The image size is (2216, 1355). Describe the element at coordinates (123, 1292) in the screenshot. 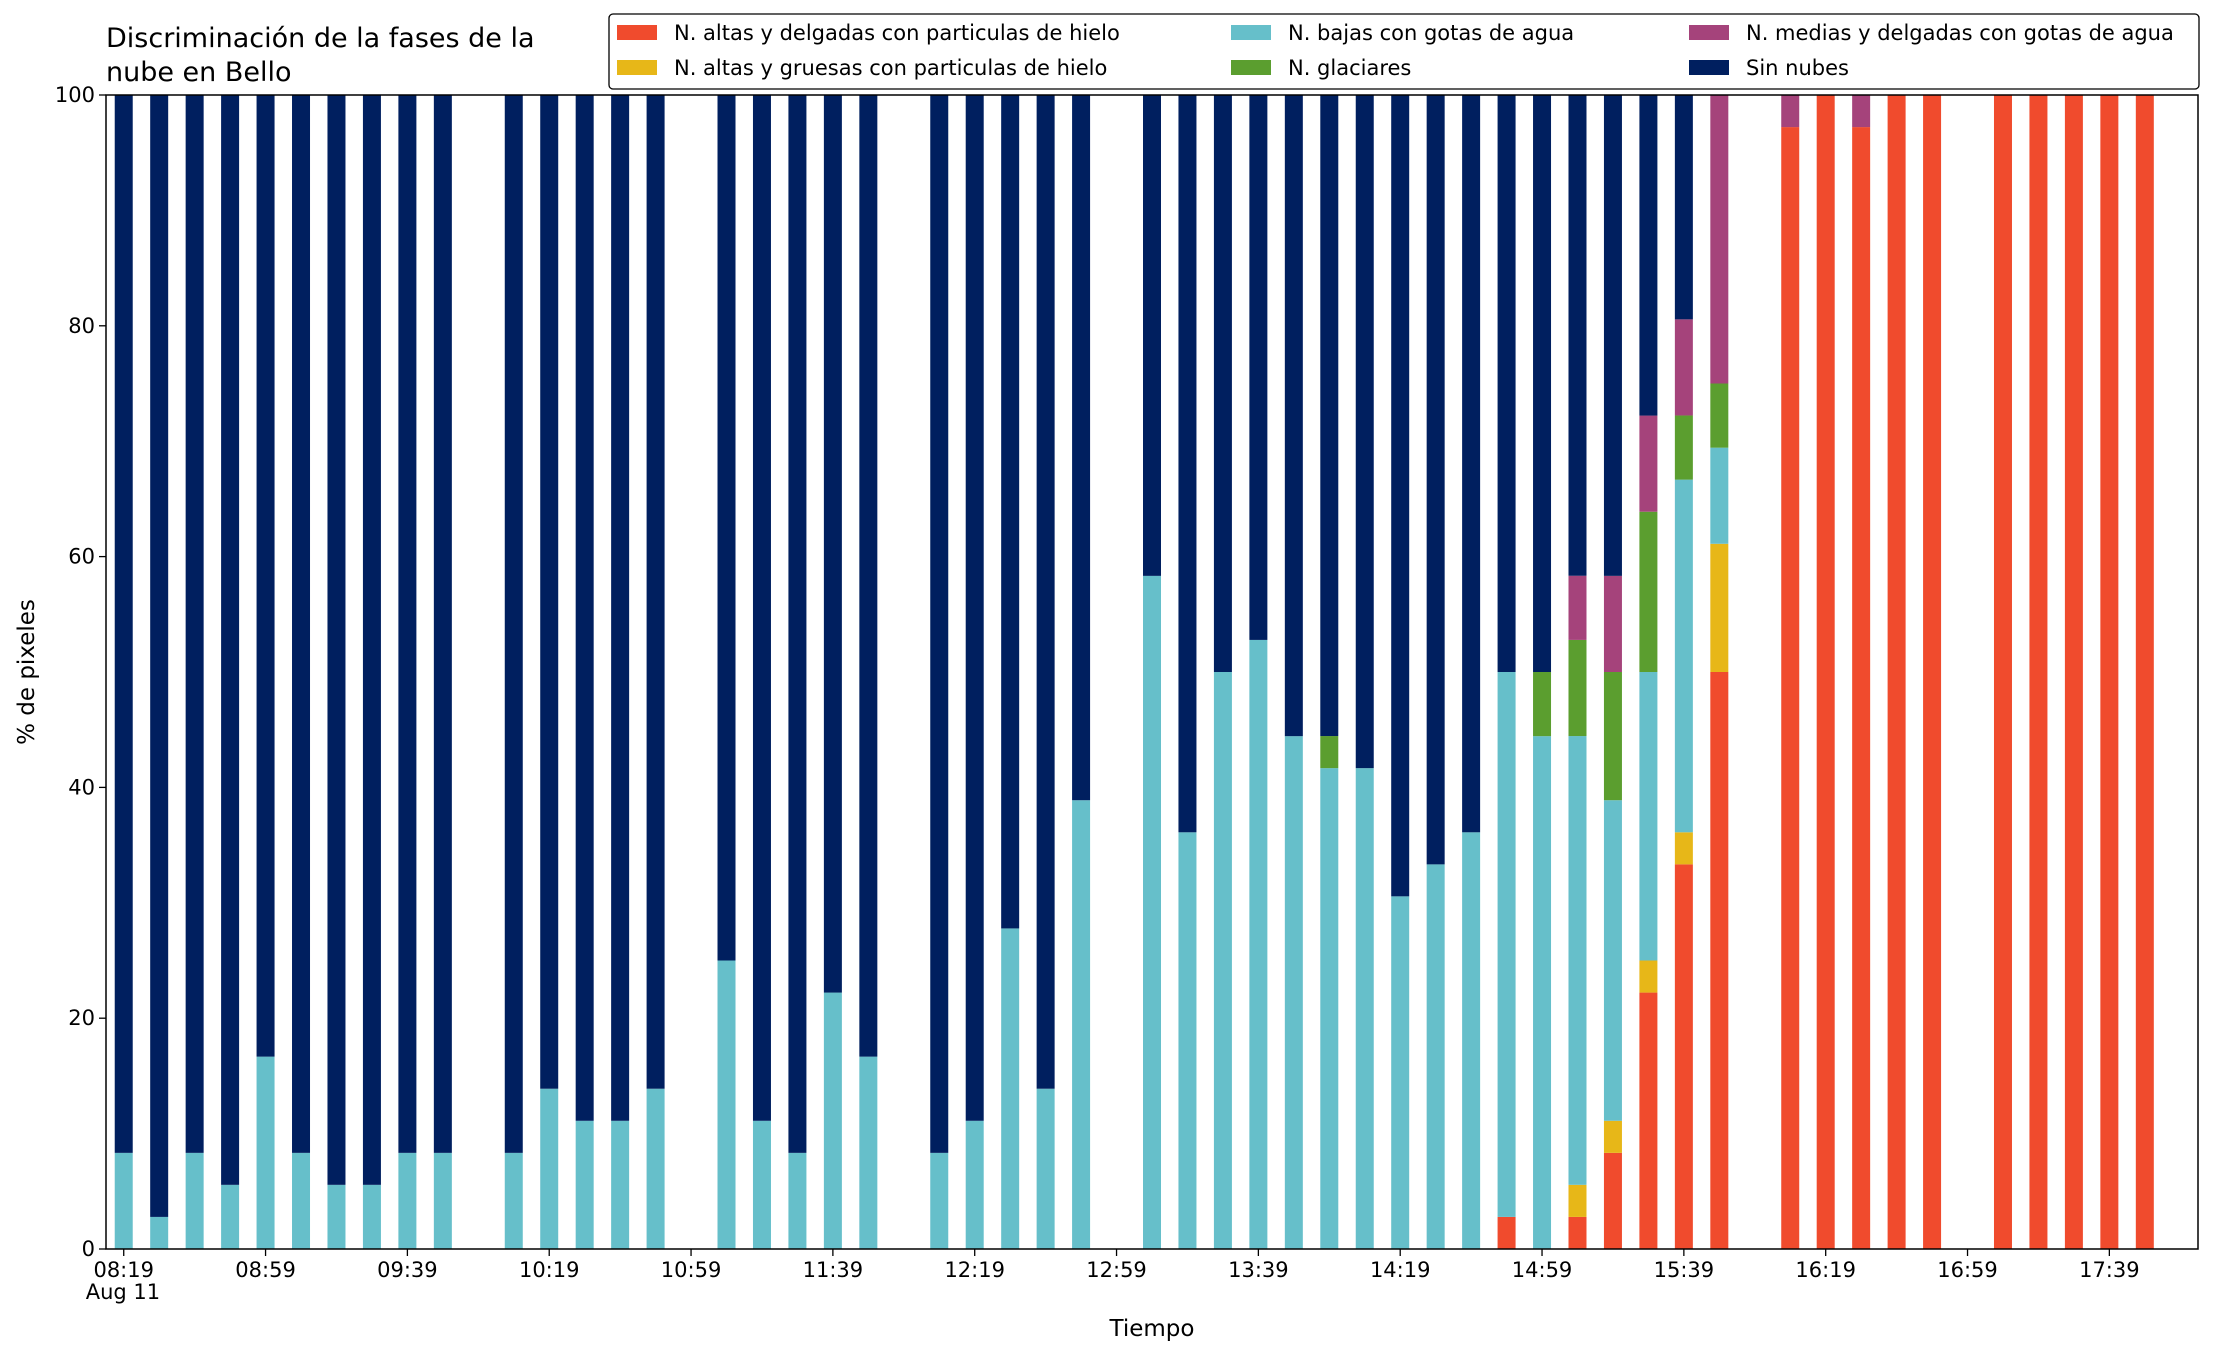

I see `x-tick-sublabel: Aug 11` at that location.